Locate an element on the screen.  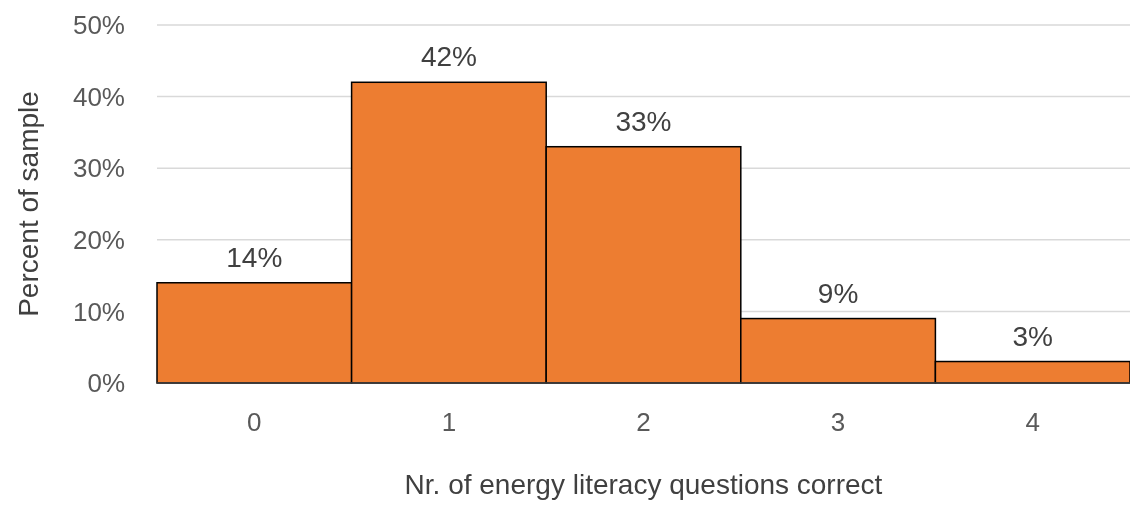
data-label: 9% is located at coordinates (838, 293).